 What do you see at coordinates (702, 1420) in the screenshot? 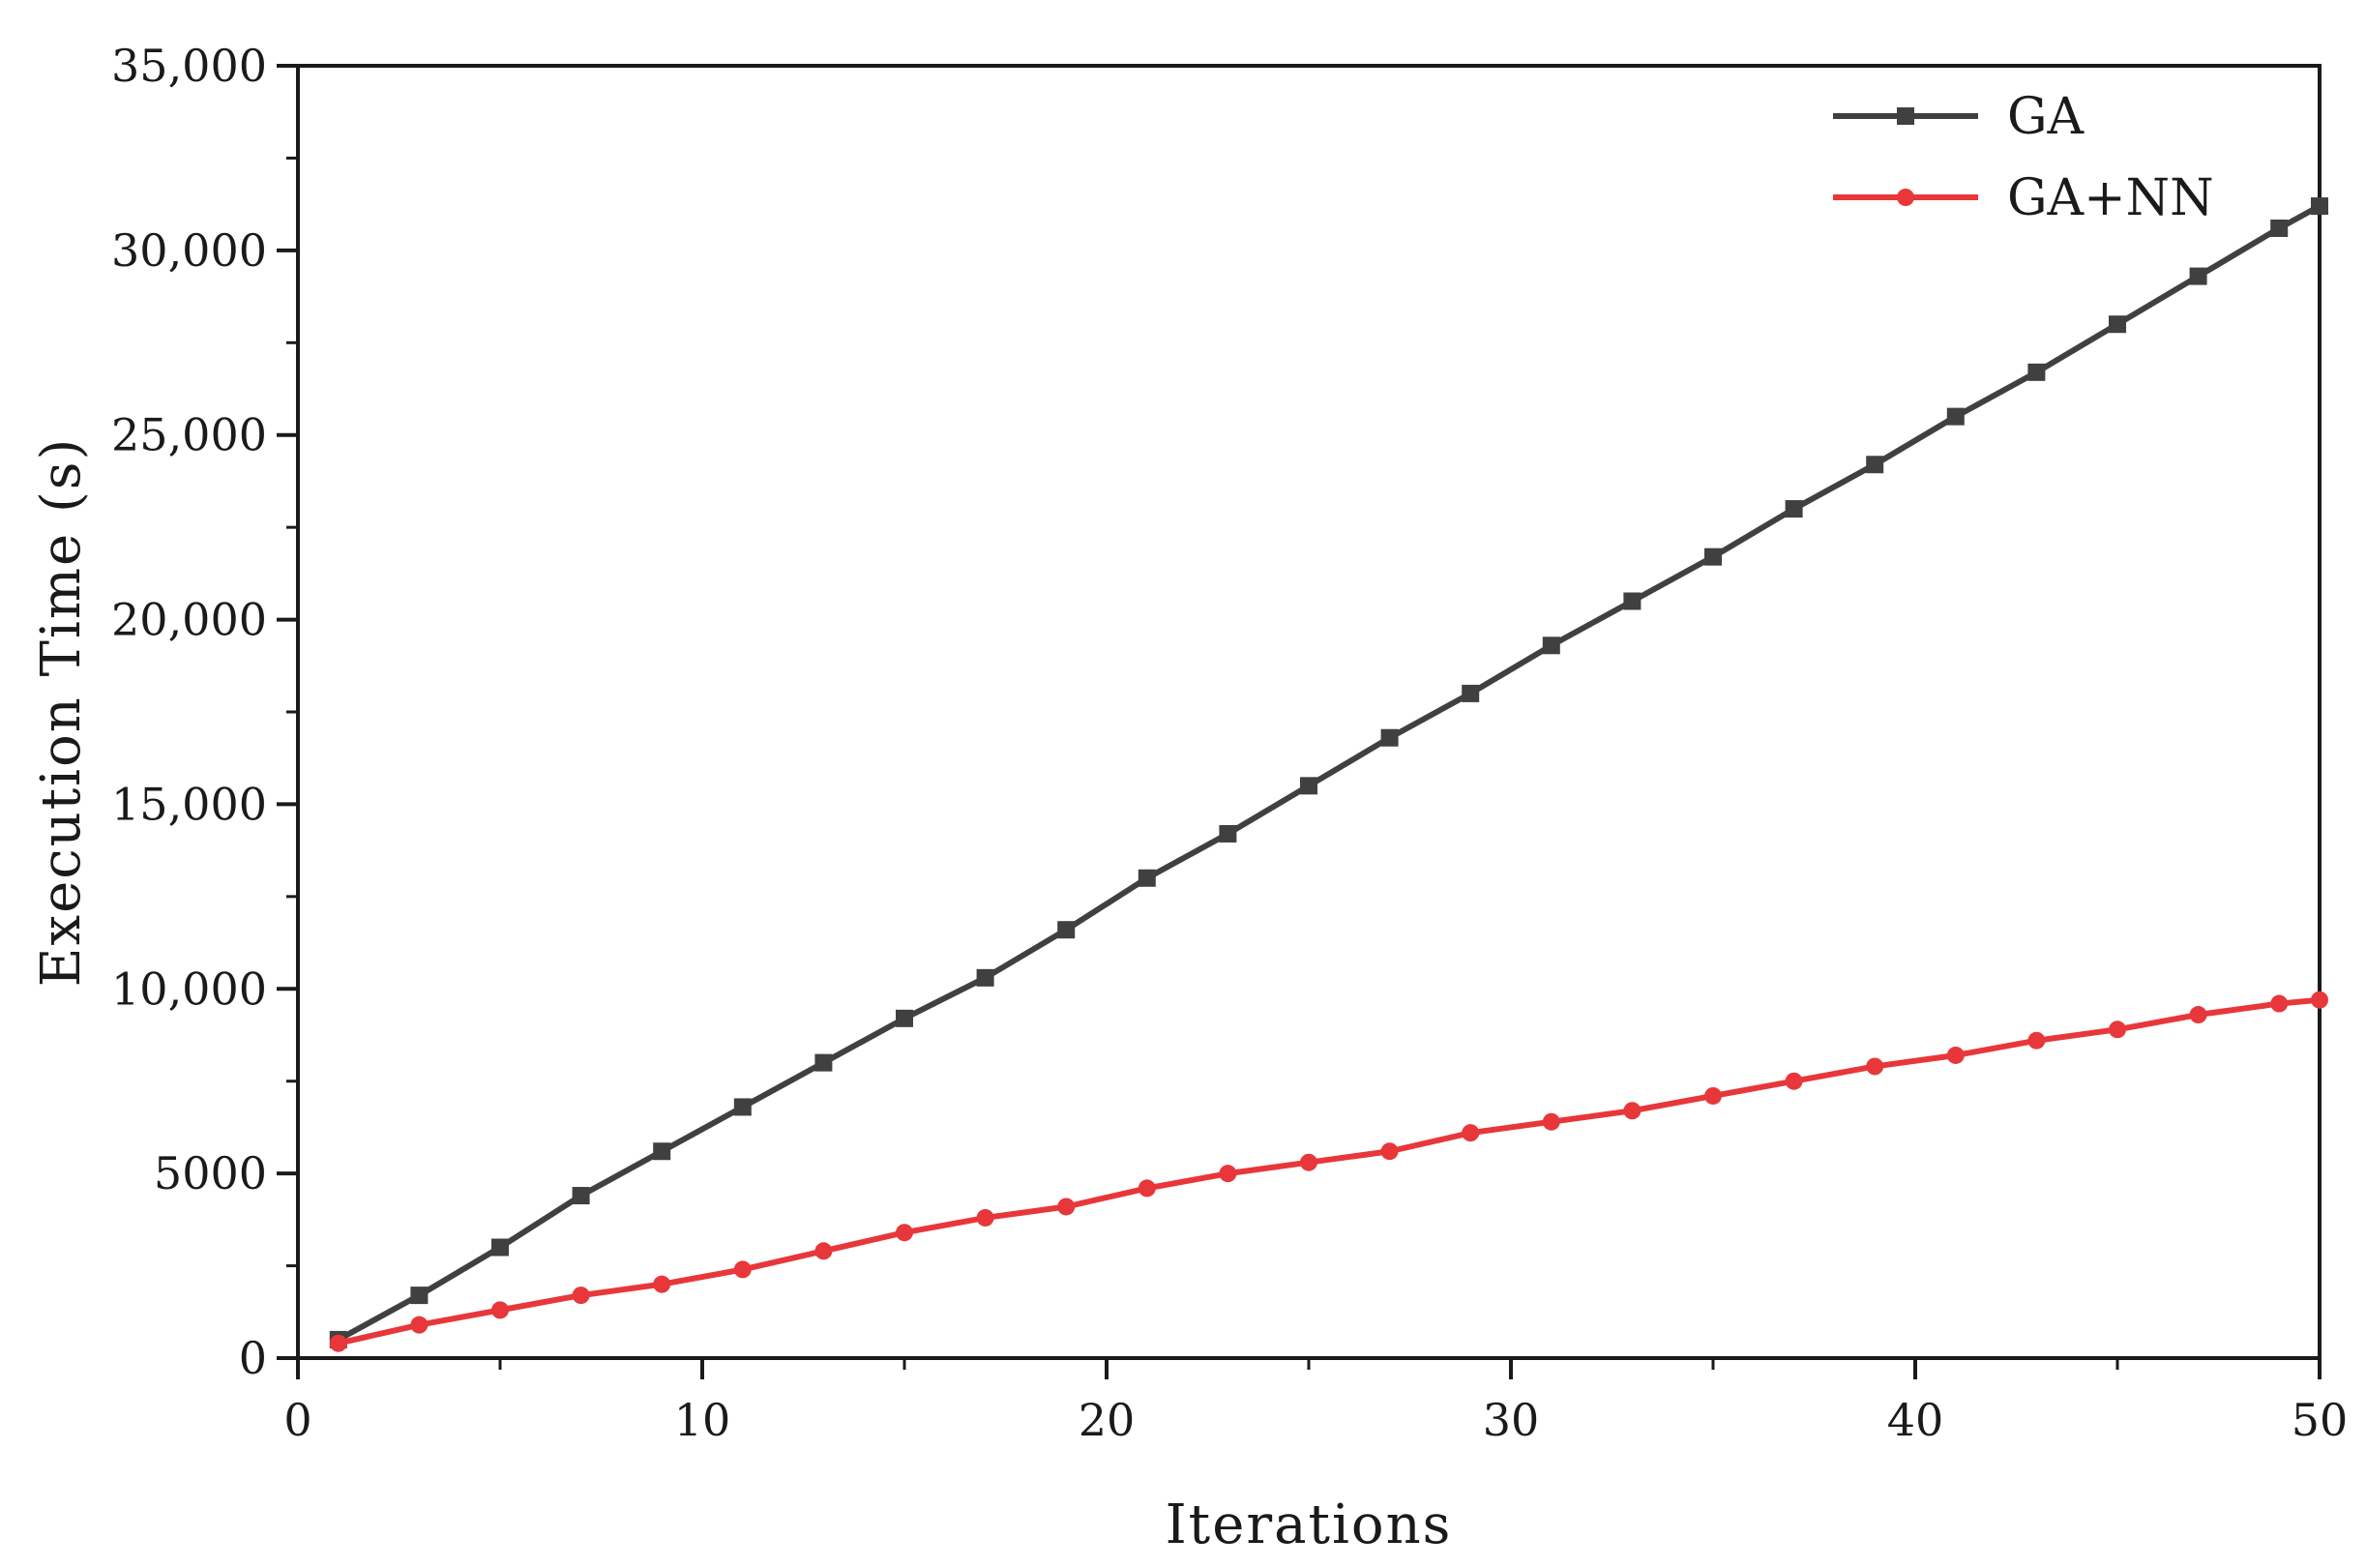
I see `x-tick-label: 10` at bounding box center [702, 1420].